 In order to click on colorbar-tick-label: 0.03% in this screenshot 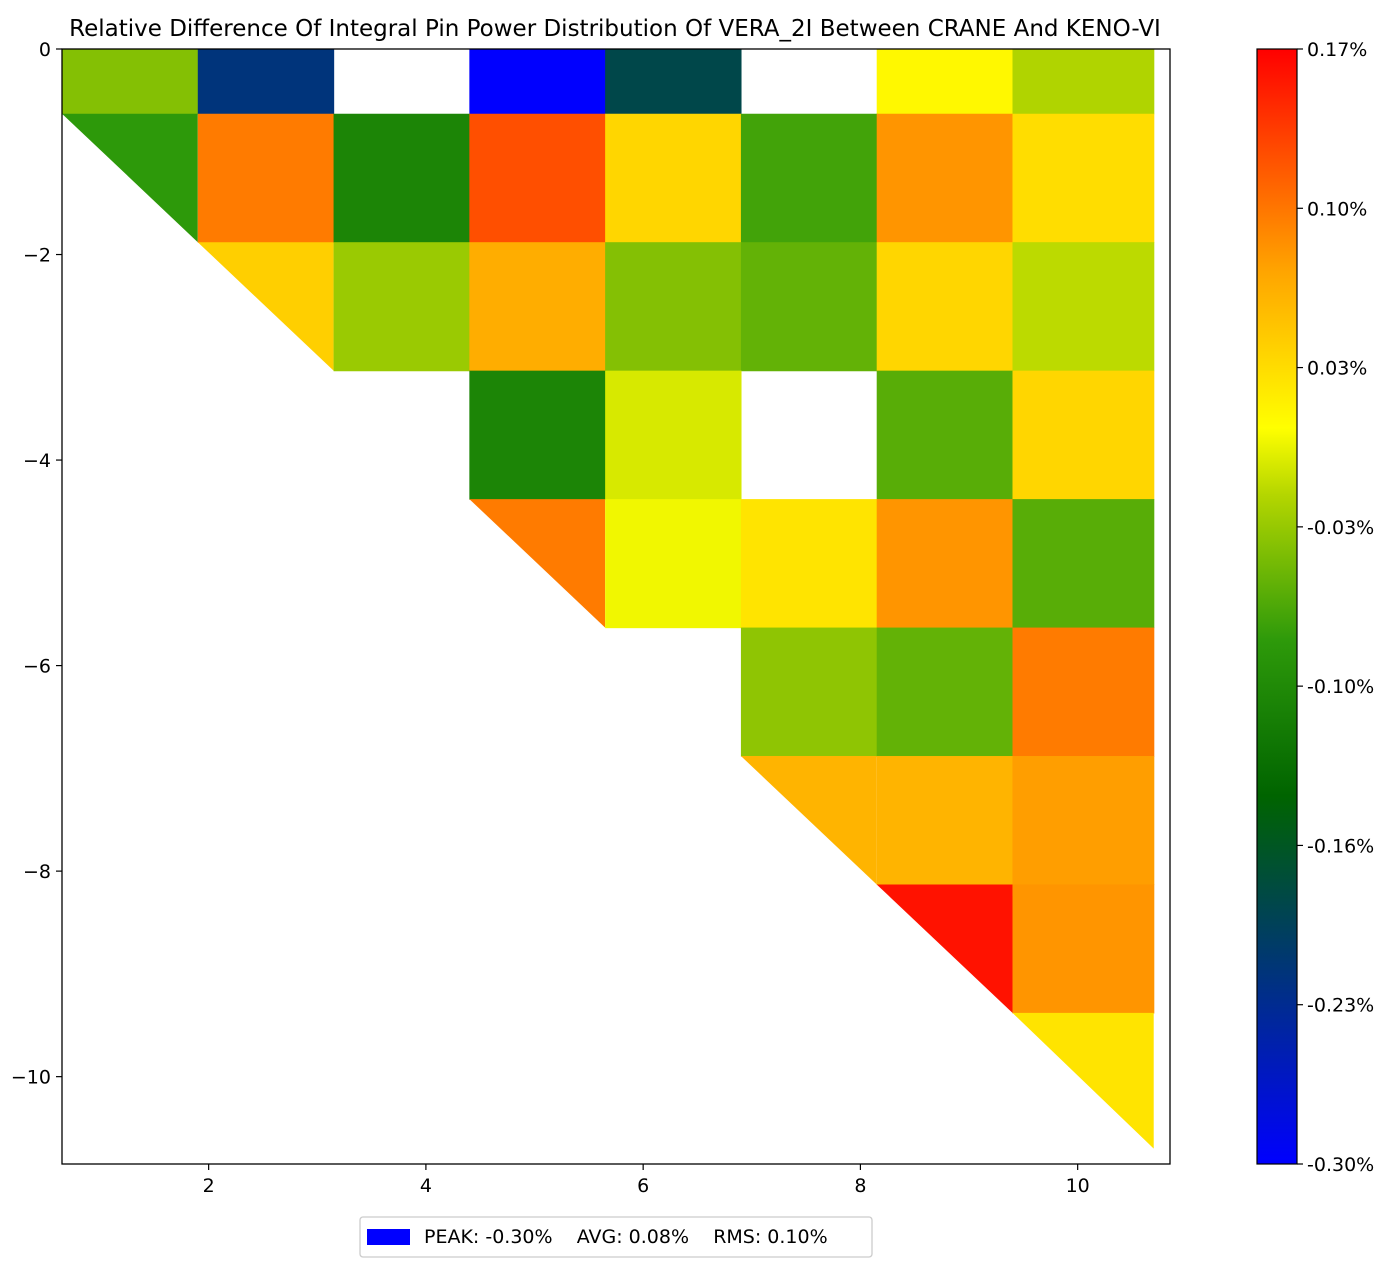, I will do `click(1337, 369)`.